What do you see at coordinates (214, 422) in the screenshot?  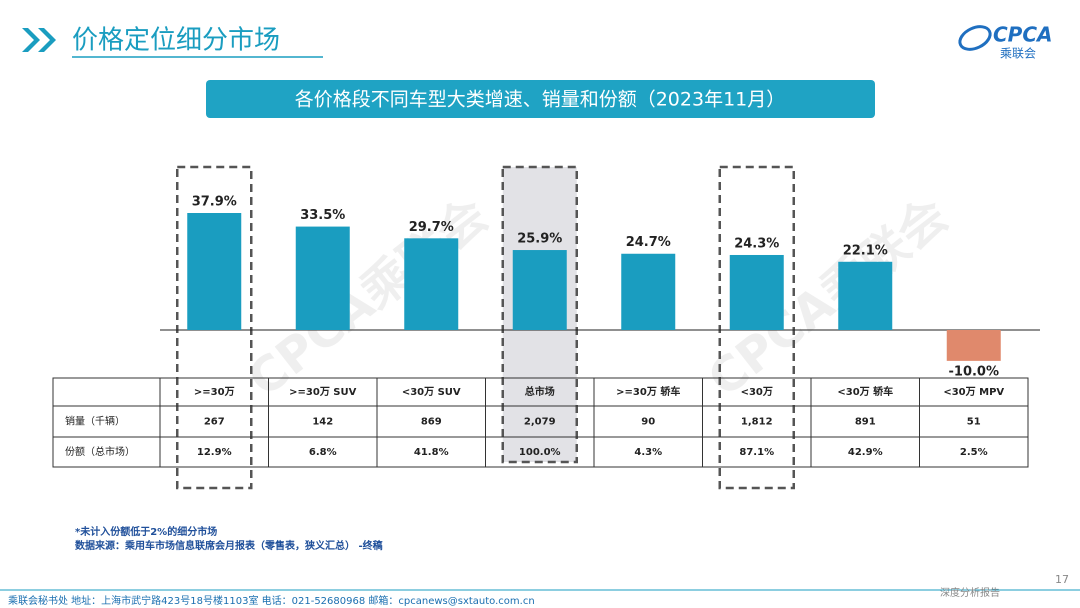 I see `table-cell: 267` at bounding box center [214, 422].